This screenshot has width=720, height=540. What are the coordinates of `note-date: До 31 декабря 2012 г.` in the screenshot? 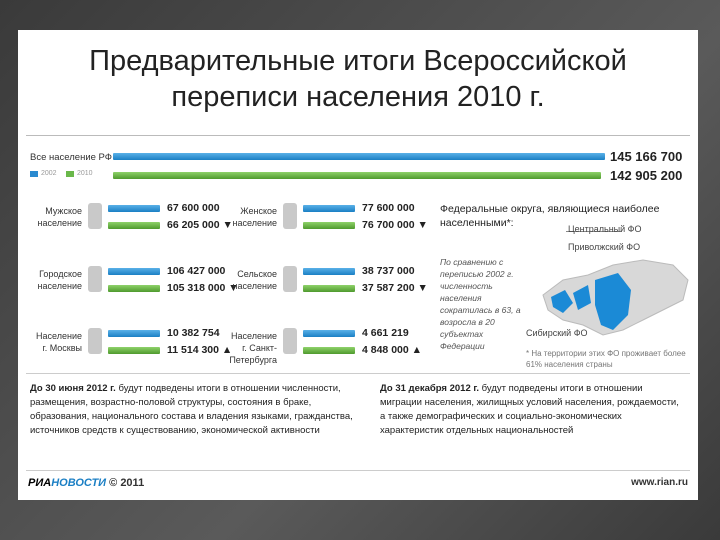 It's located at (430, 388).